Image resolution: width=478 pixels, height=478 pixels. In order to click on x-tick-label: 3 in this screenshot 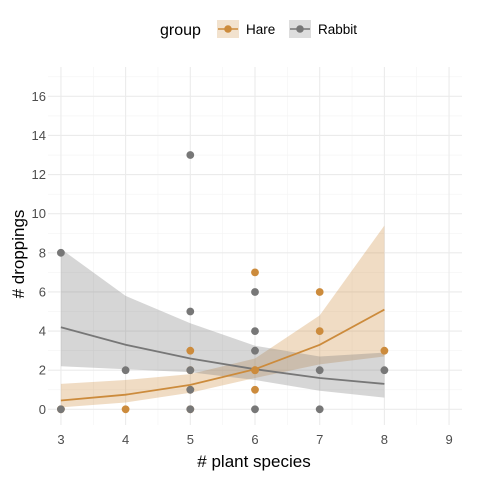, I will do `click(60, 439)`.